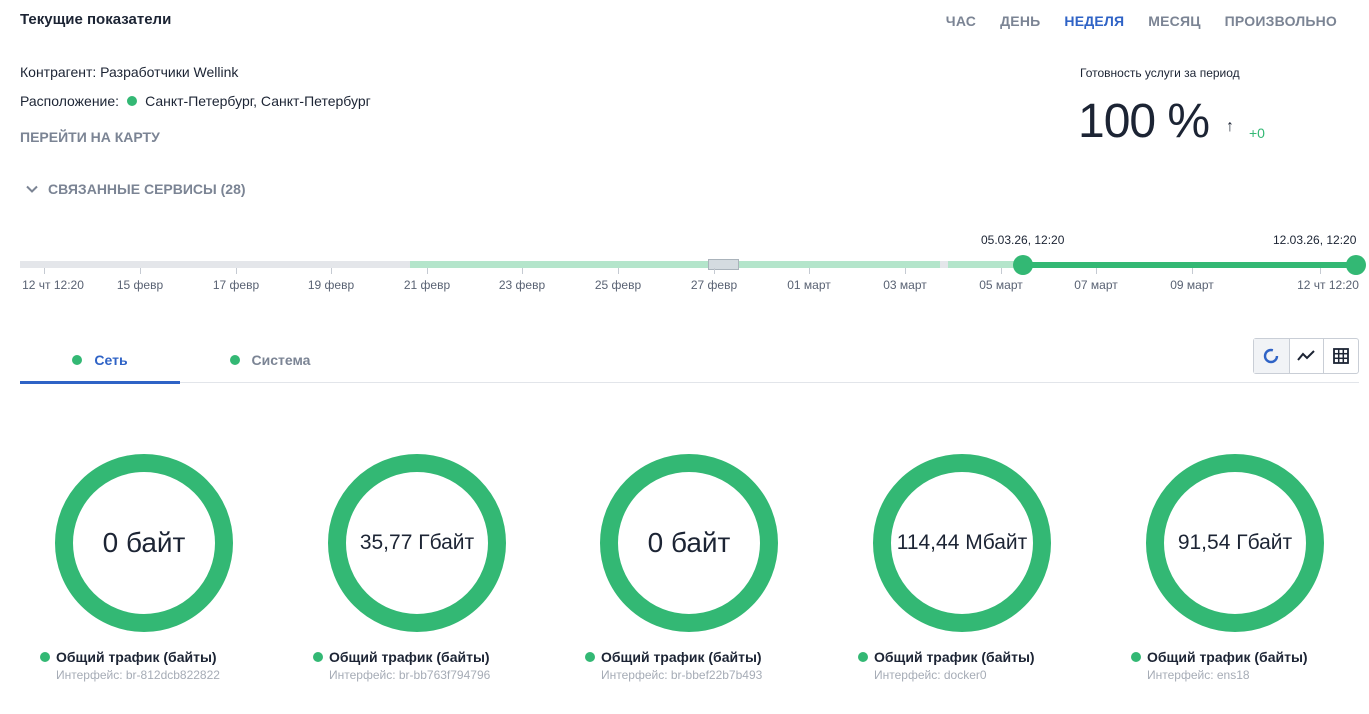  What do you see at coordinates (90, 137) in the screenshot?
I see `go-to-map-link: ПЕРЕЙТИ НА КАРТУ` at bounding box center [90, 137].